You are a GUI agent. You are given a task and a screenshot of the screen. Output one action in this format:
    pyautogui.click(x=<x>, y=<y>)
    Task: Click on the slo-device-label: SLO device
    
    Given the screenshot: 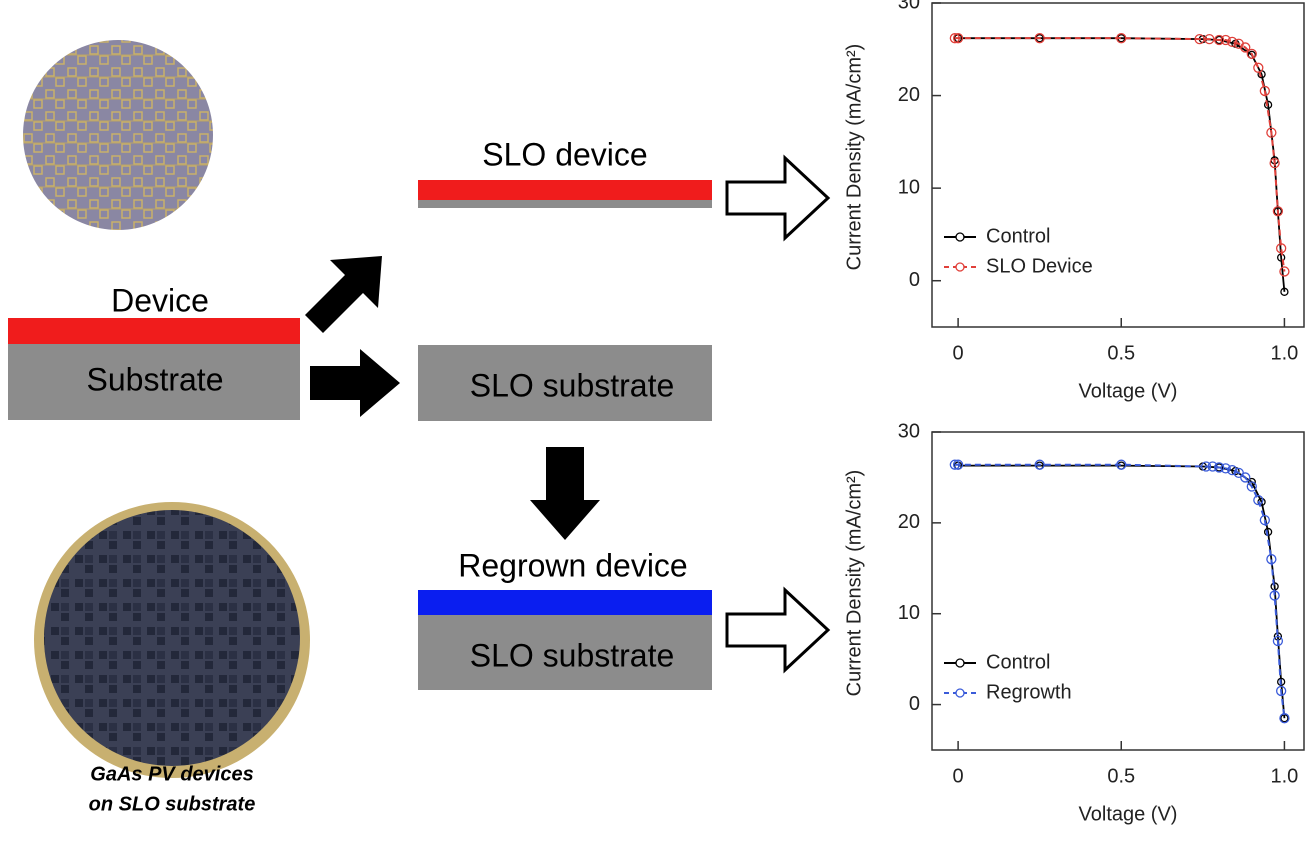 What is the action you would take?
    pyautogui.click(x=564, y=154)
    